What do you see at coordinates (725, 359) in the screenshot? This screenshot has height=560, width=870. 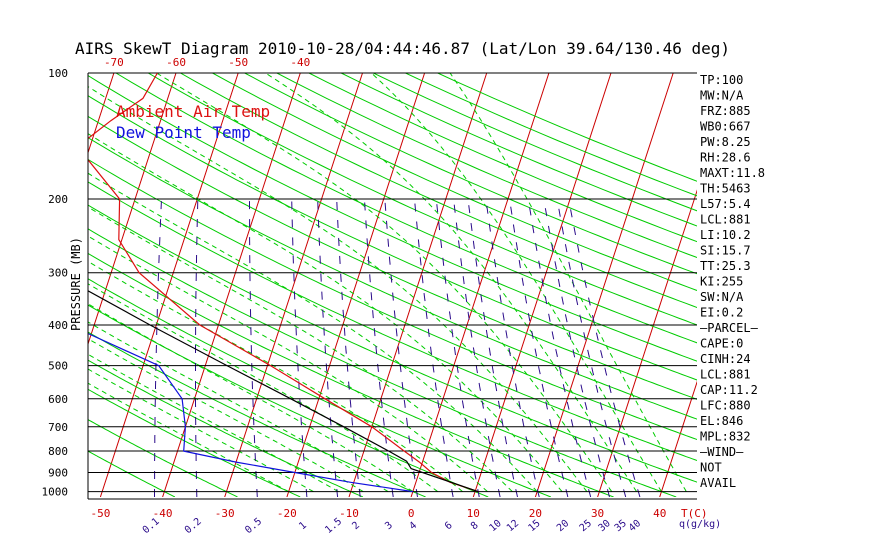 I see `sounding-index-label: CINH:24` at bounding box center [725, 359].